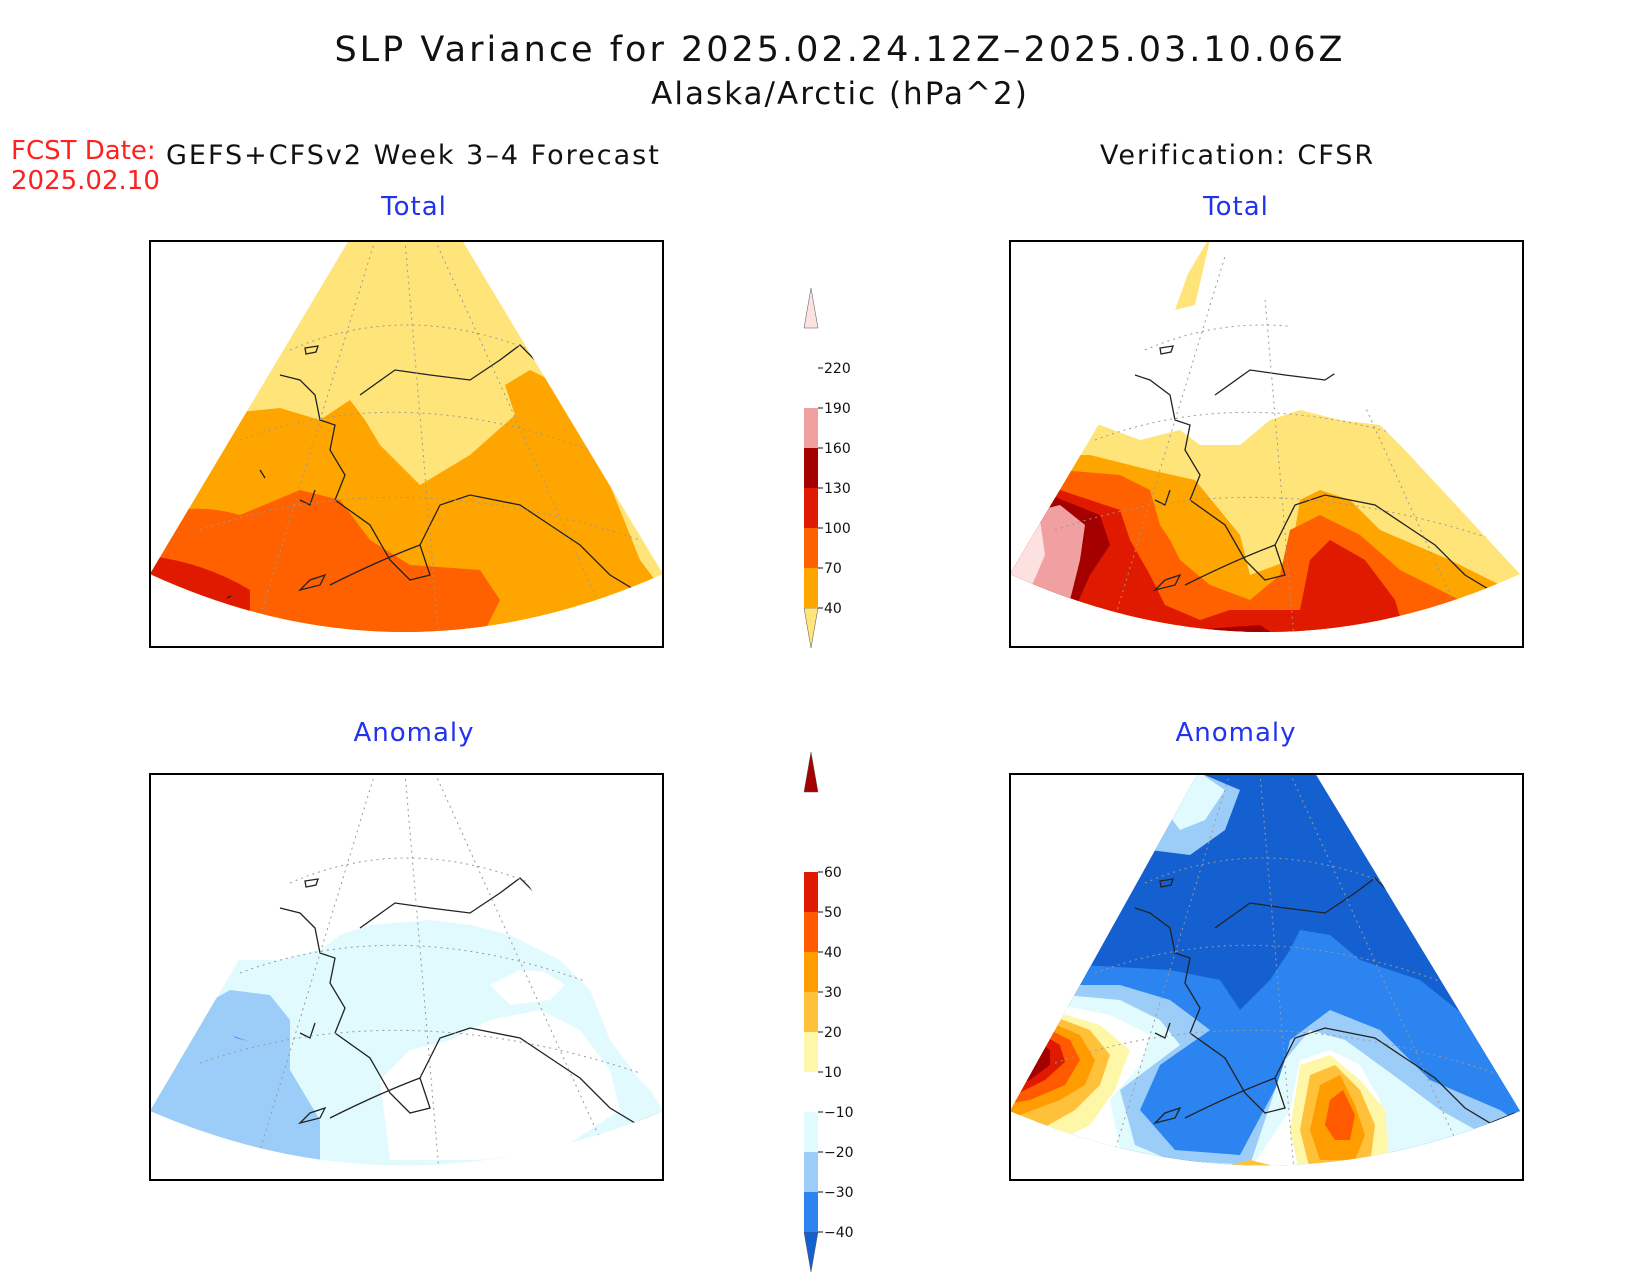 This screenshot has height=1275, width=1650. Describe the element at coordinates (839, 1193) in the screenshot. I see `colorbar-anomaly-tick-label: −30` at that location.